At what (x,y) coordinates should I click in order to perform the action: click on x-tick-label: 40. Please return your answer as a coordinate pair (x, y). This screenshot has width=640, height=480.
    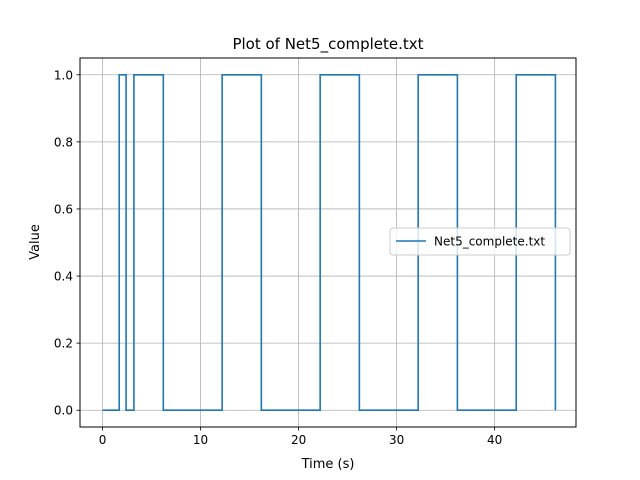
    Looking at the image, I should click on (494, 440).